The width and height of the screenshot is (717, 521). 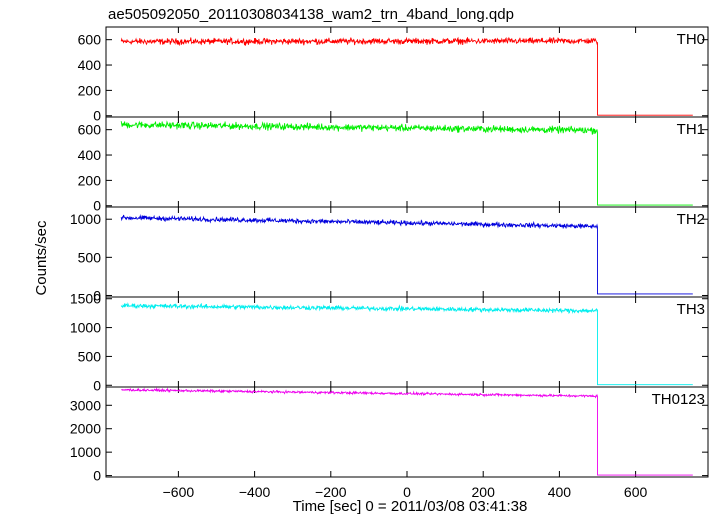 What do you see at coordinates (691, 309) in the screenshot?
I see `series-label: TH3` at bounding box center [691, 309].